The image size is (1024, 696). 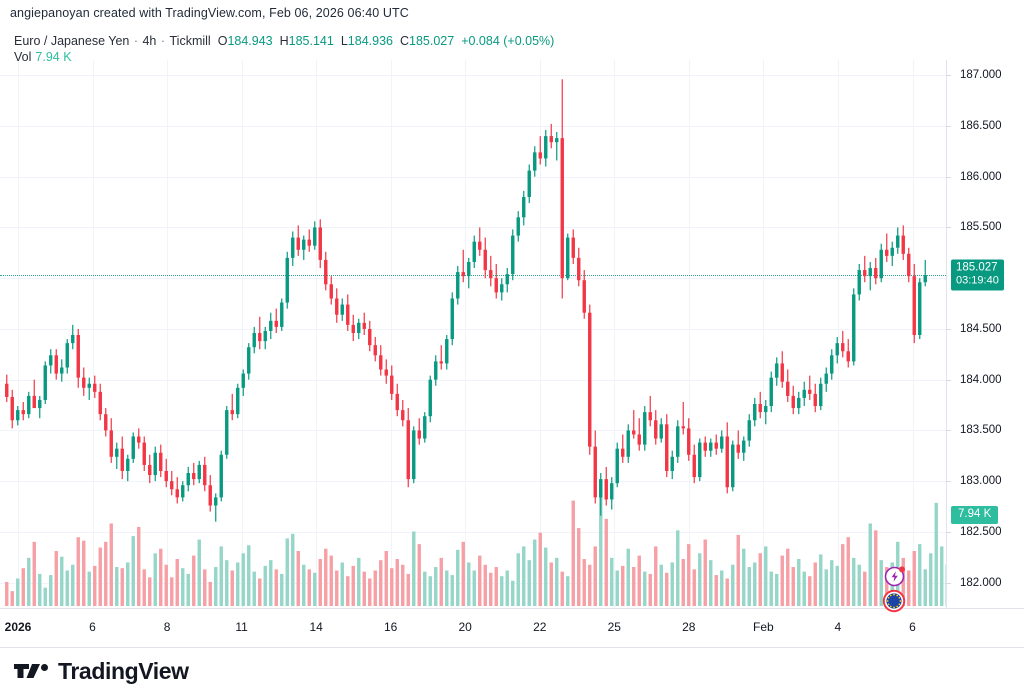 I want to click on legend-low-value: 184.936, so click(x=370, y=41).